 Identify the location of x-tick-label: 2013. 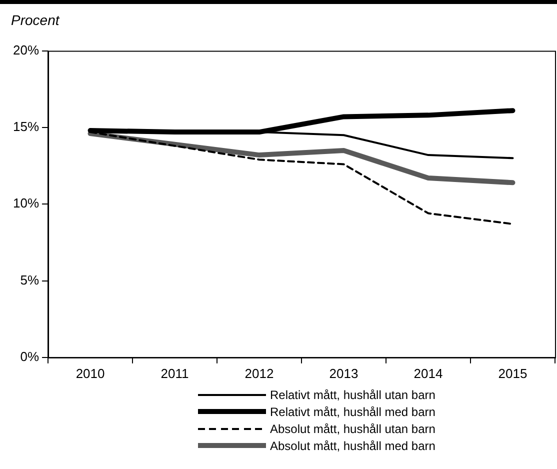
(343, 373).